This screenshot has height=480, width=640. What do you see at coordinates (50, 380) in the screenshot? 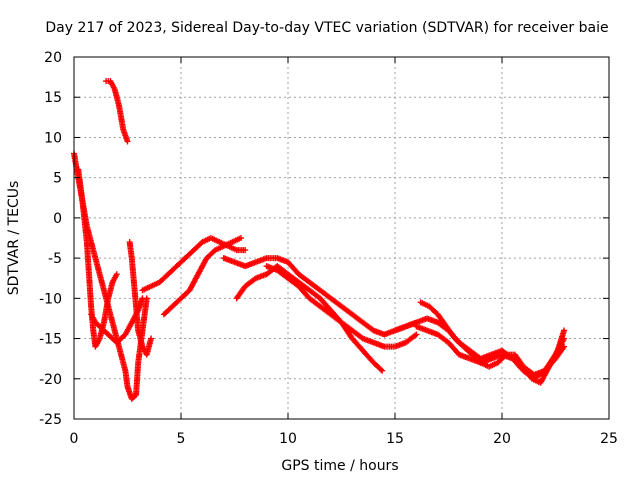
I see `y-tick-label: -20` at bounding box center [50, 380].